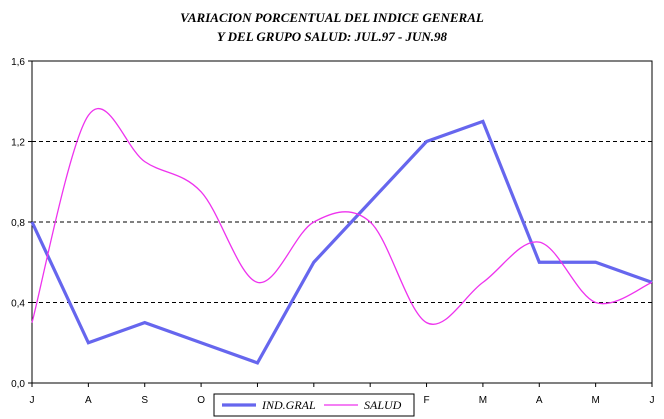 Image resolution: width=664 pixels, height=419 pixels. Describe the element at coordinates (332, 36) in the screenshot. I see `chart-title-line-2: Y DEL GRUPO SALUD: JUL.97 - JUN.98` at that location.